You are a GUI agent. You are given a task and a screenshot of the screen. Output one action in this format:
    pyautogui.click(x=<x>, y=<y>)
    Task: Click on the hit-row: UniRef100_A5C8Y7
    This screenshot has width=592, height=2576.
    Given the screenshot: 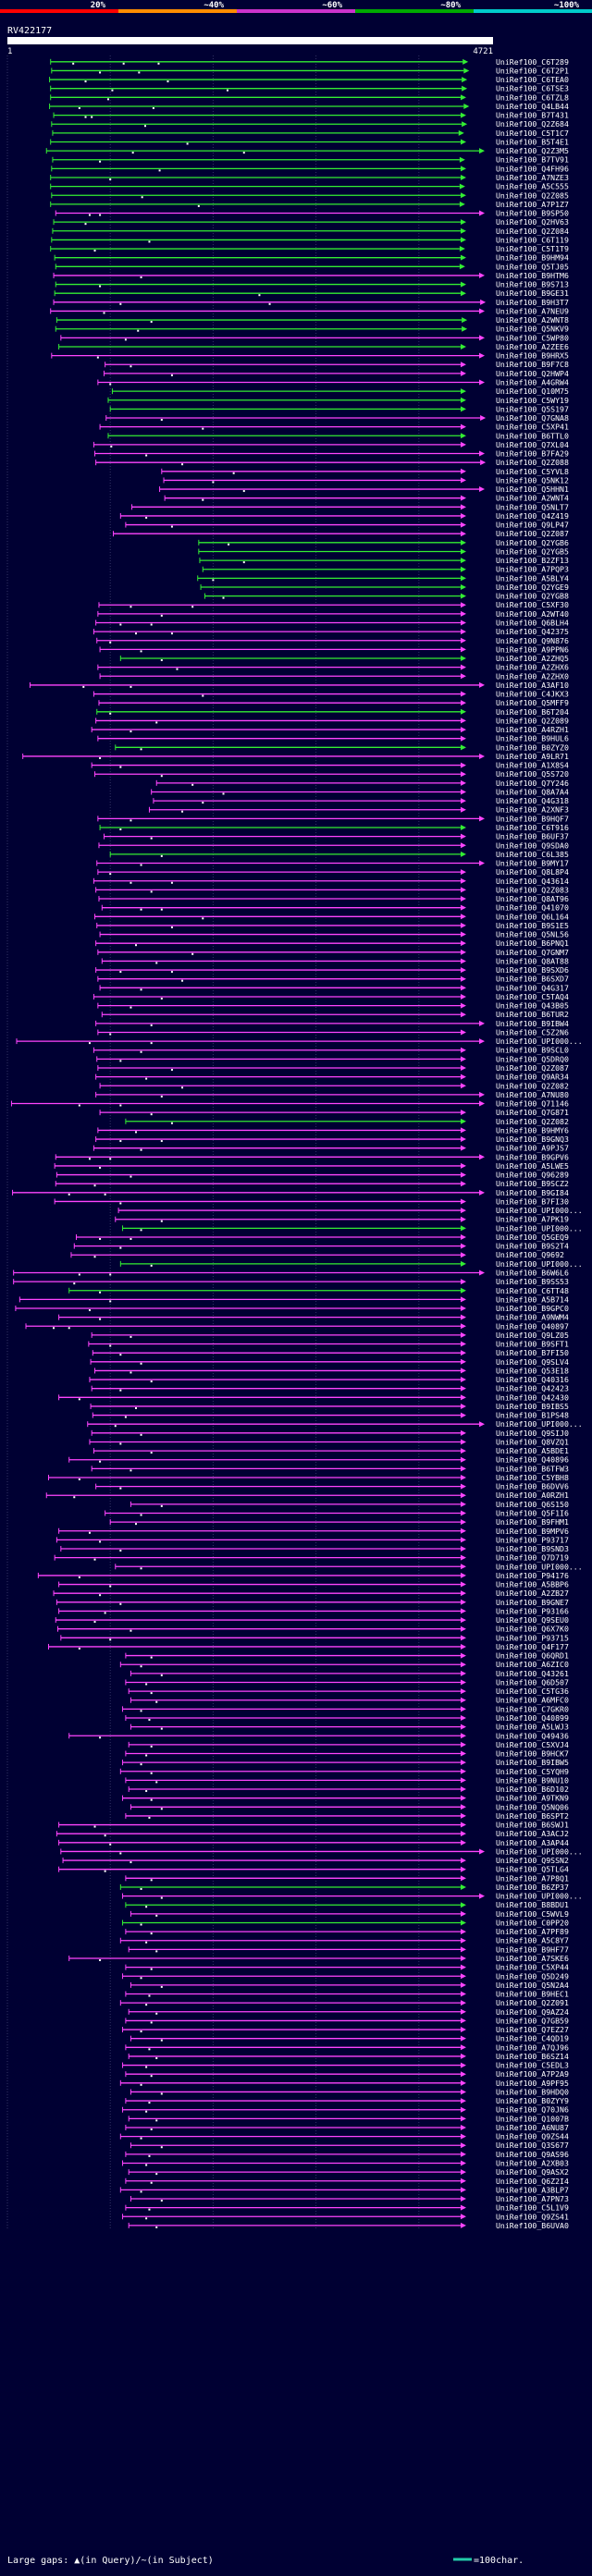 What is the action you would take?
    pyautogui.click(x=344, y=1941)
    